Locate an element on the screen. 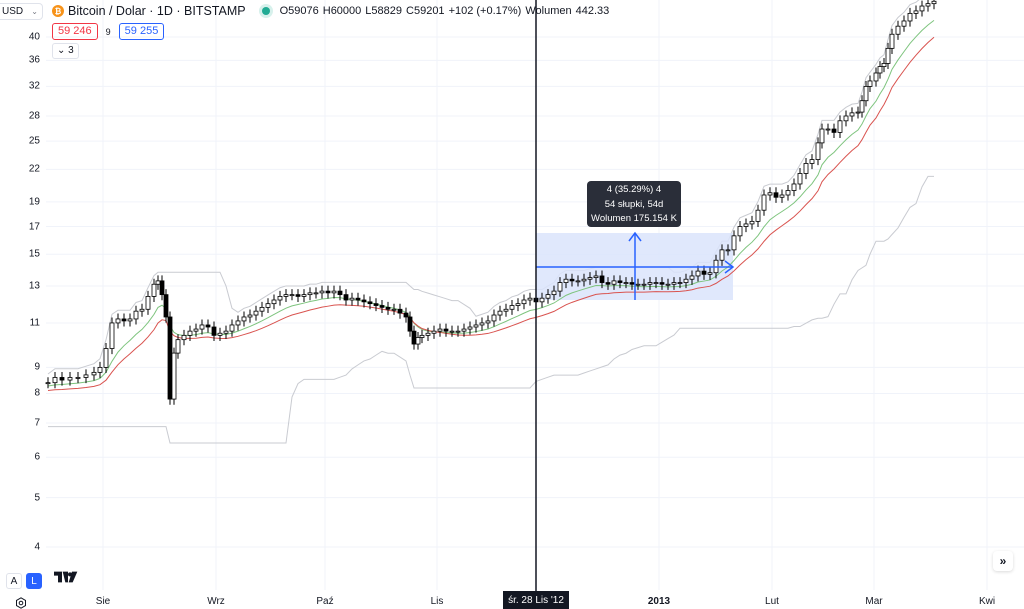  indicators-collapse-button: ⌄ 3 is located at coordinates (65, 51).